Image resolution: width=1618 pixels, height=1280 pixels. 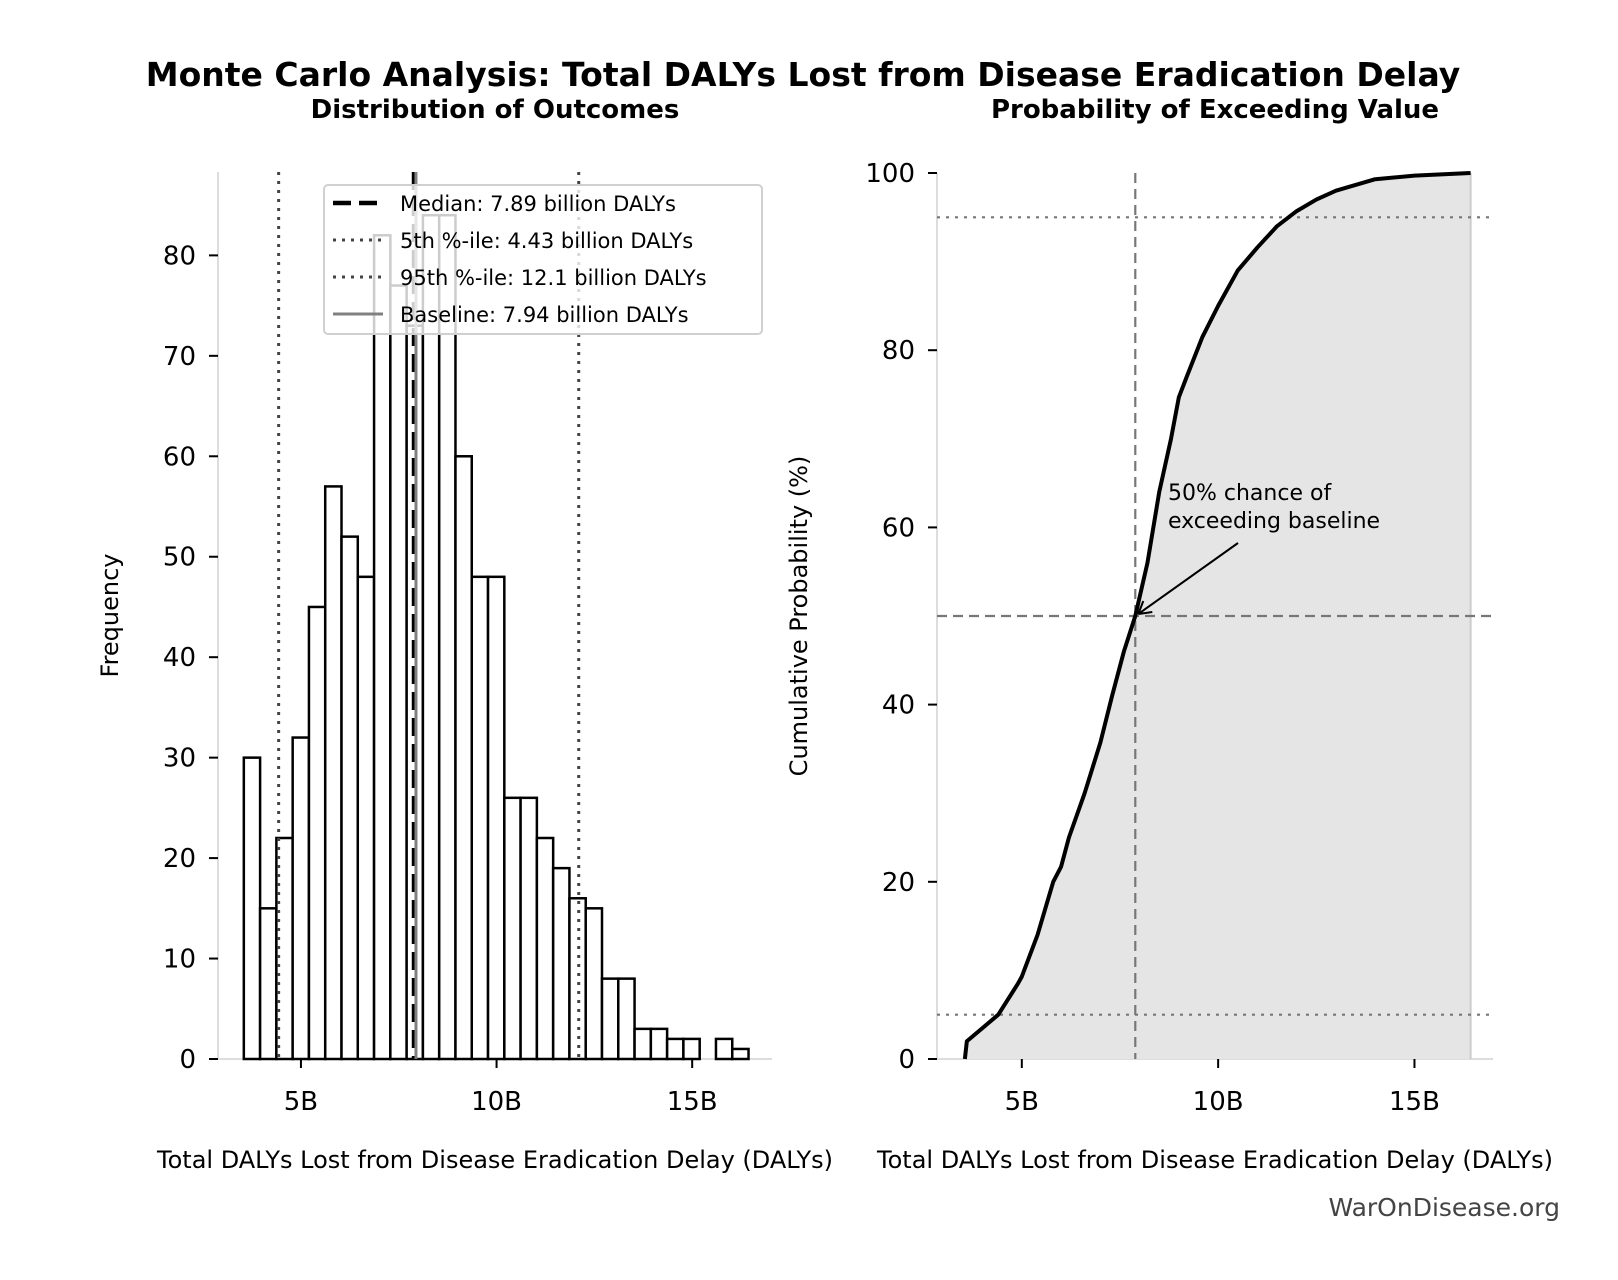 I want to click on annotation-text: exceeding baseline, so click(x=1274, y=521).